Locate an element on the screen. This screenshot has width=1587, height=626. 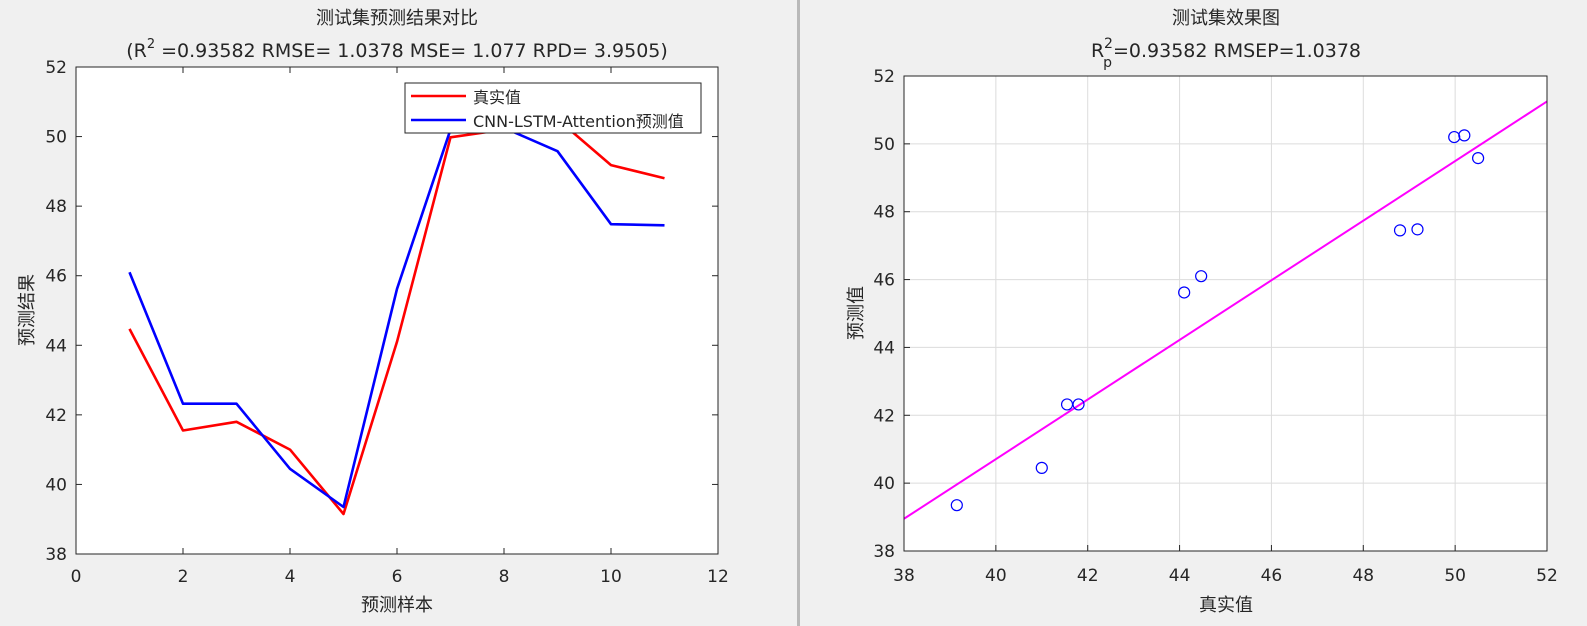
x-tick-label: 46 is located at coordinates (1272, 576).